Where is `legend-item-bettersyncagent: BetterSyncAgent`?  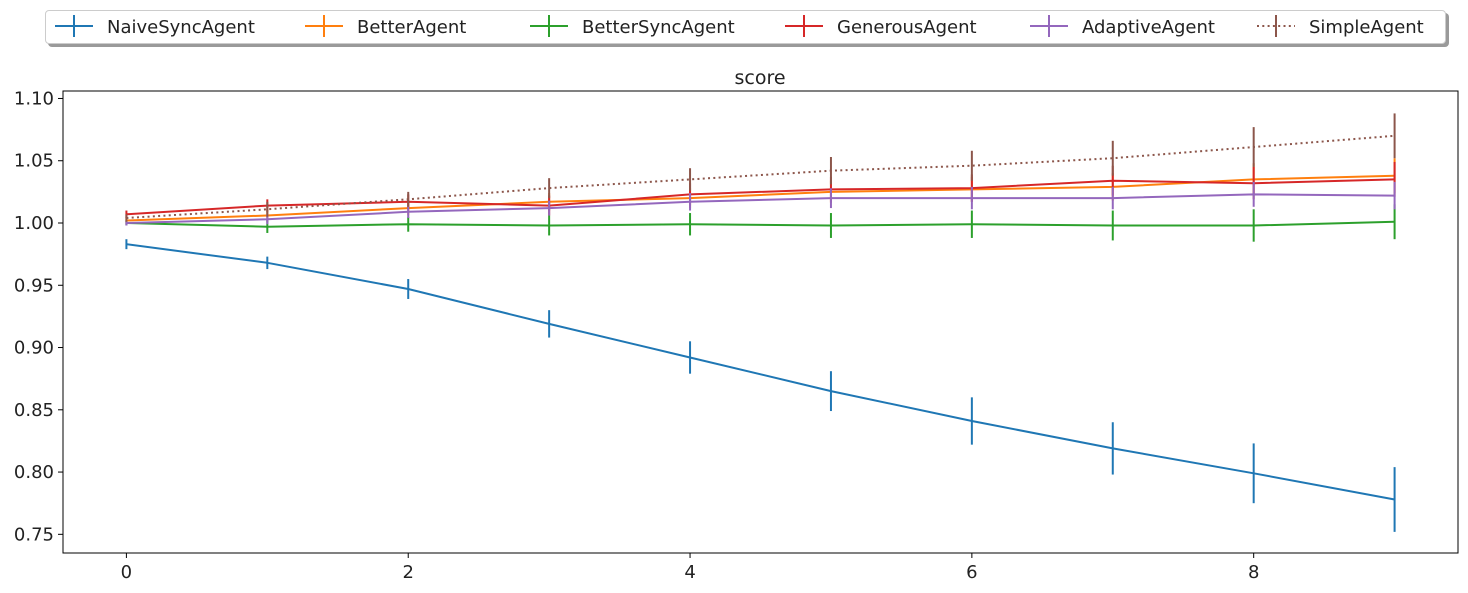
legend-item-bettersyncagent: BetterSyncAgent is located at coordinates (632, 26).